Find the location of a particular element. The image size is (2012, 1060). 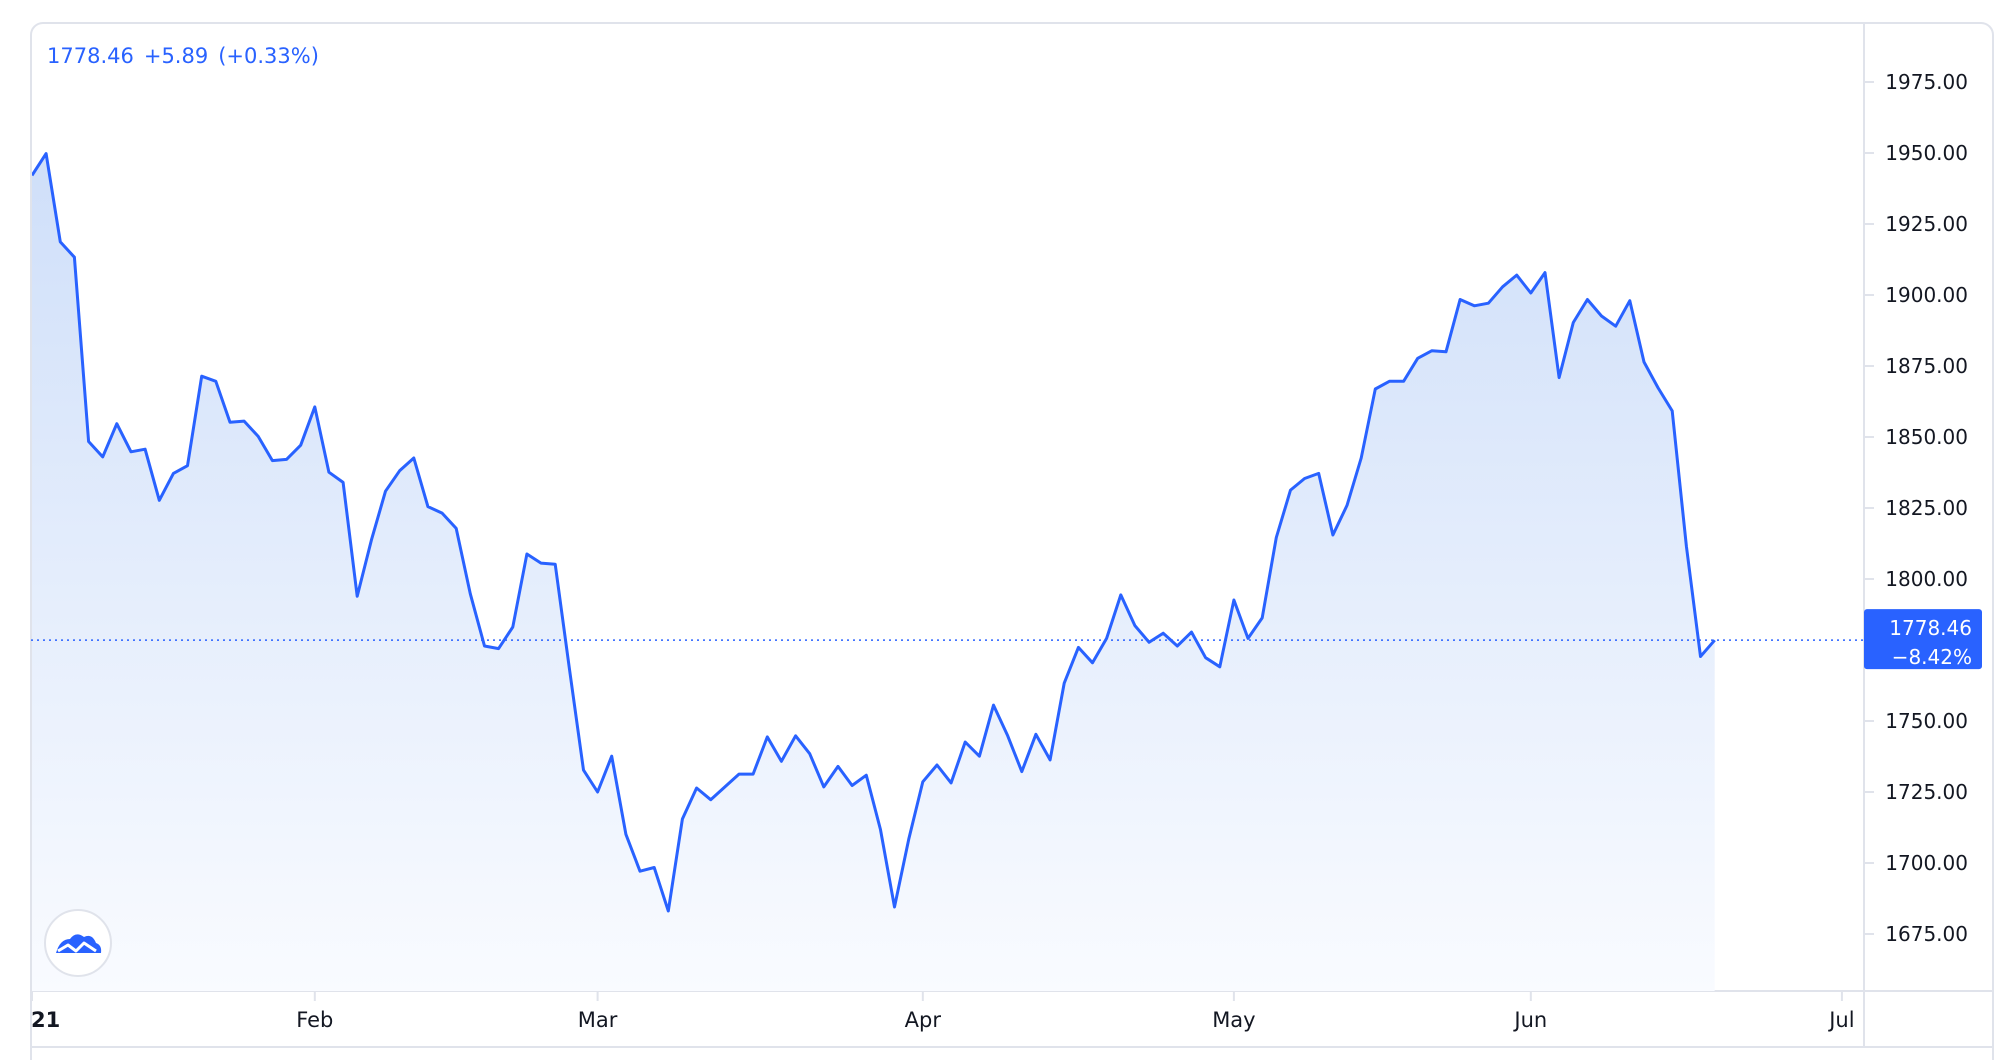

price-tick-label: 1850.00 is located at coordinates (1926, 437).